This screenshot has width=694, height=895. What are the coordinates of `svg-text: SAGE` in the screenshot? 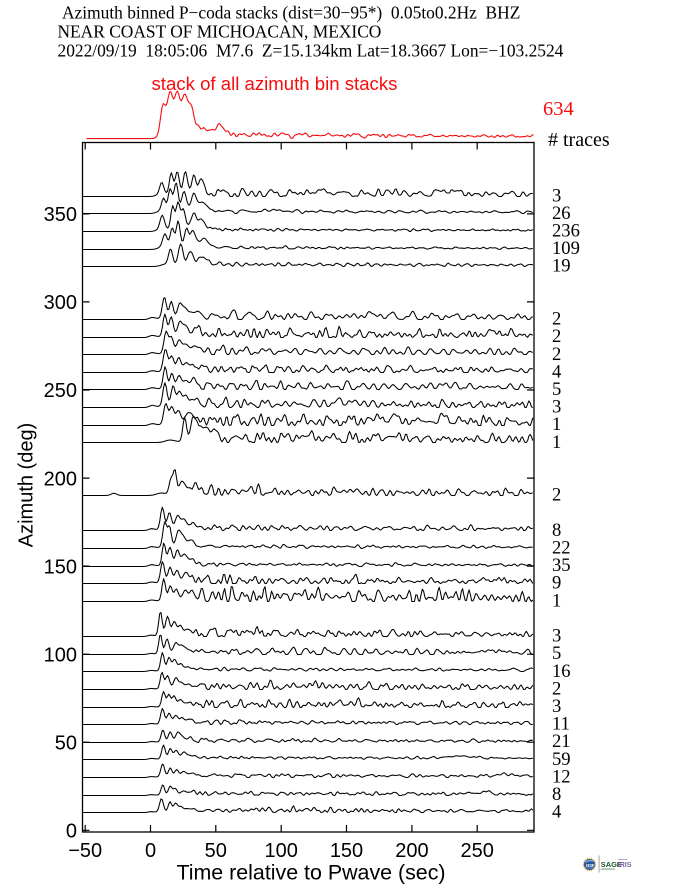 It's located at (611, 864).